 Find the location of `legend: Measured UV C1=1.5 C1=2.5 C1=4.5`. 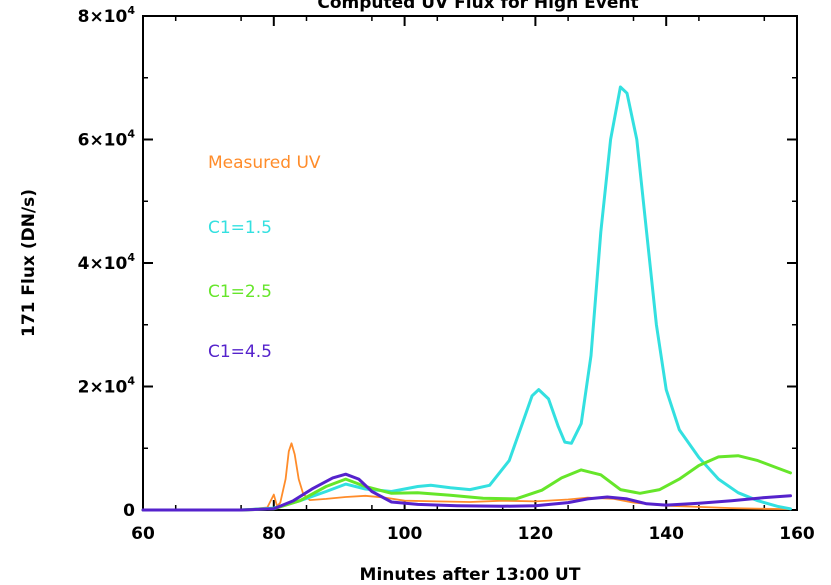

legend: Measured UV C1=1.5 C1=2.5 C1=4.5 is located at coordinates (264, 257).